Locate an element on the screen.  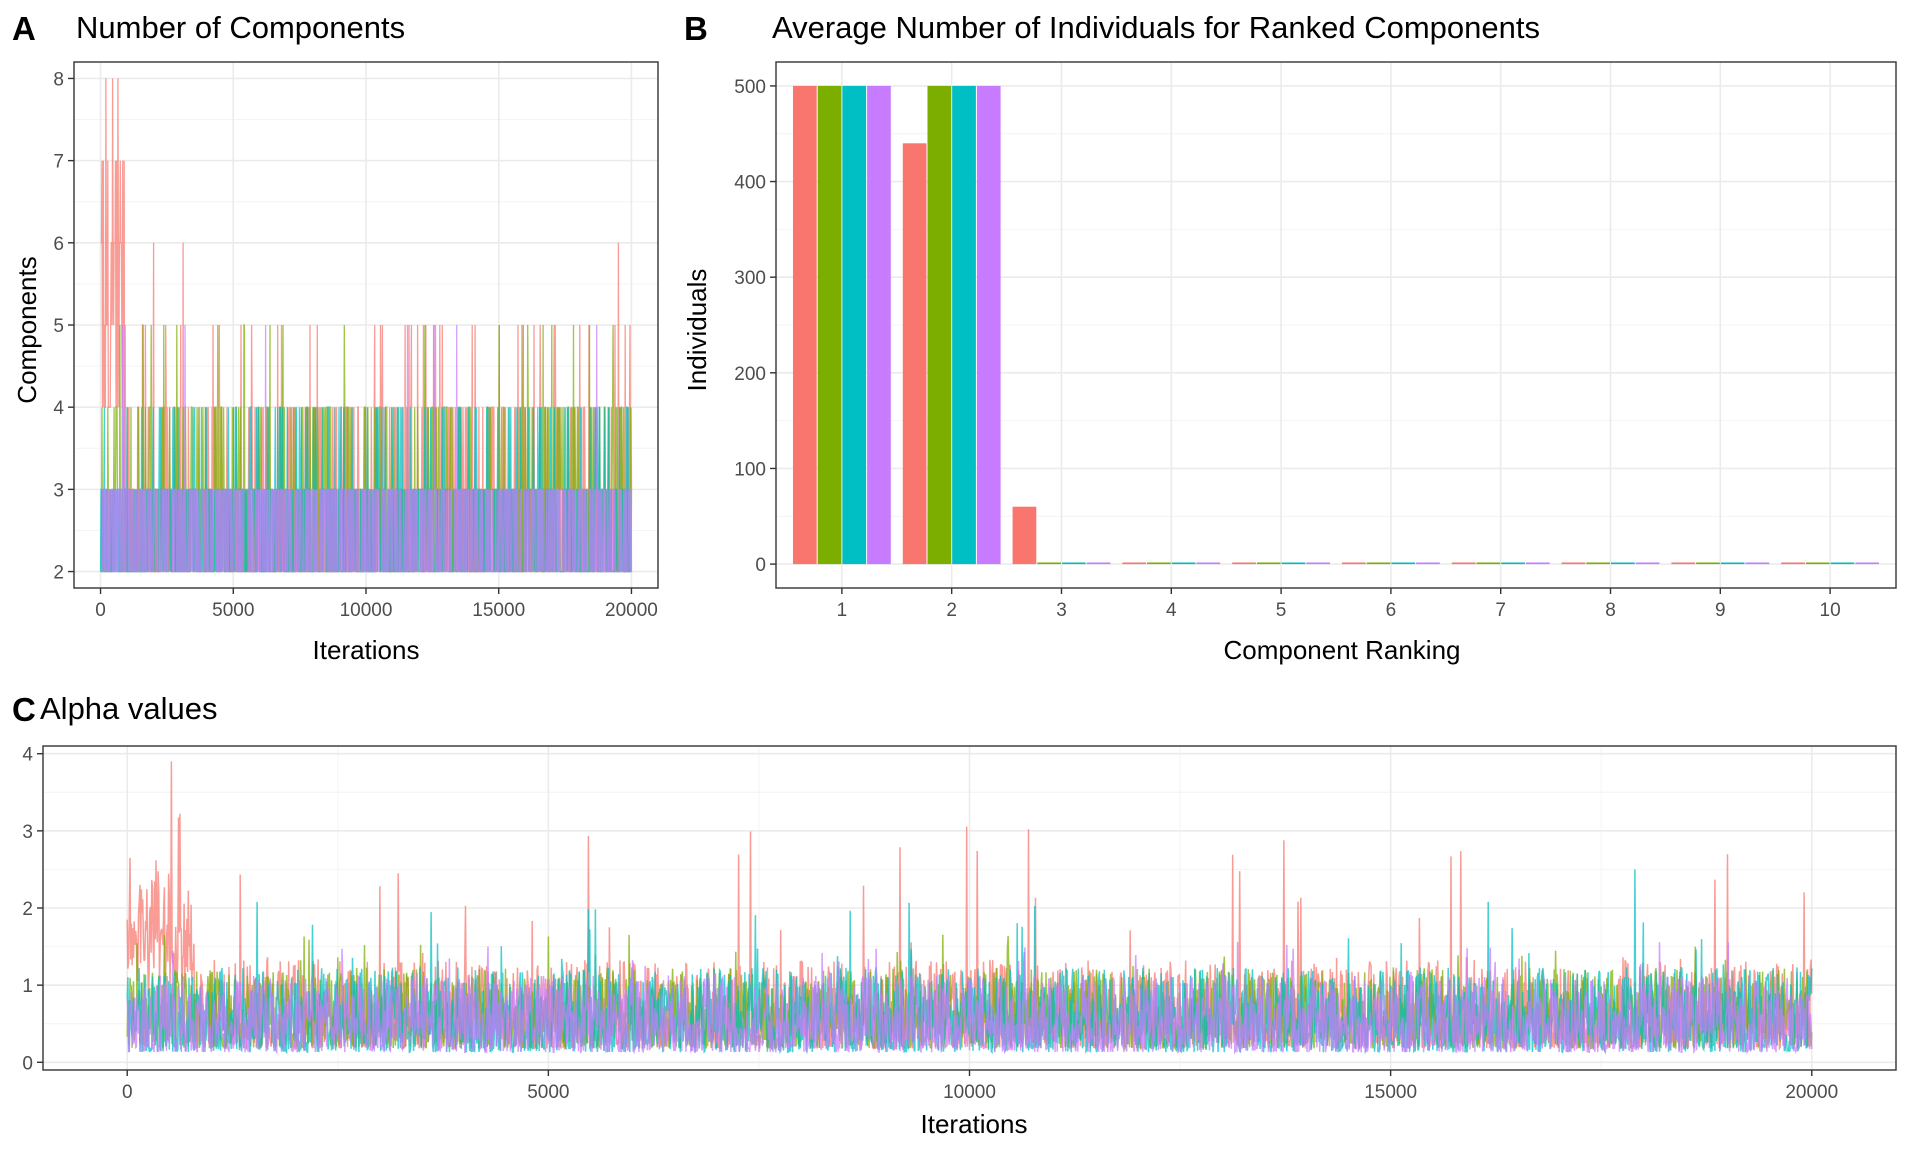
panel-b-bar-rank6-series2 is located at coordinates (1378, 563).